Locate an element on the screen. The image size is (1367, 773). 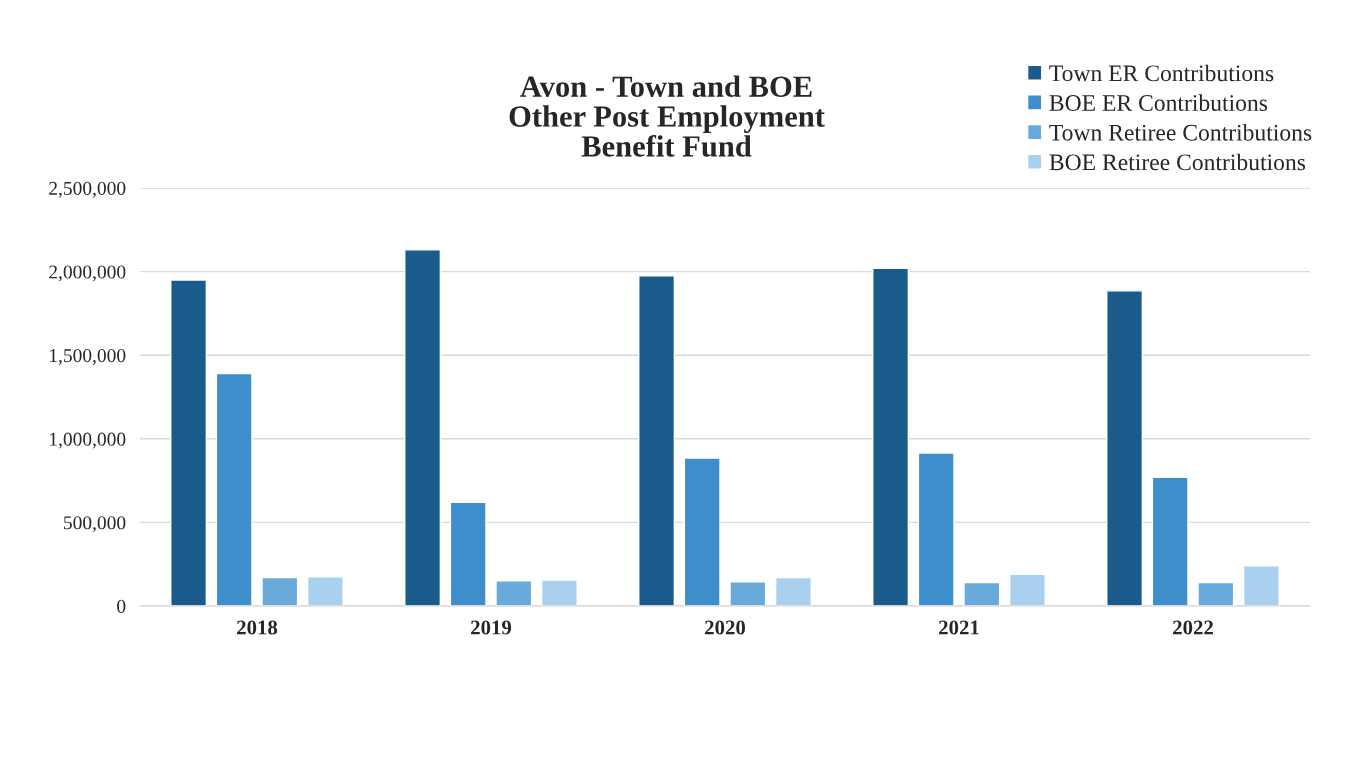
x-tick-label: 2018 is located at coordinates (257, 627).